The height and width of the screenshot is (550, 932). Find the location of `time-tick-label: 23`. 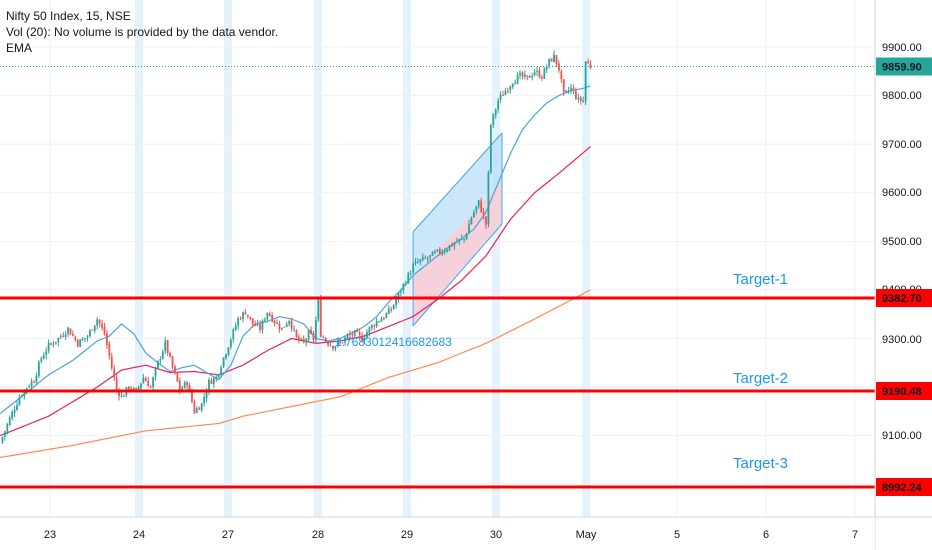

time-tick-label: 23 is located at coordinates (50, 535).